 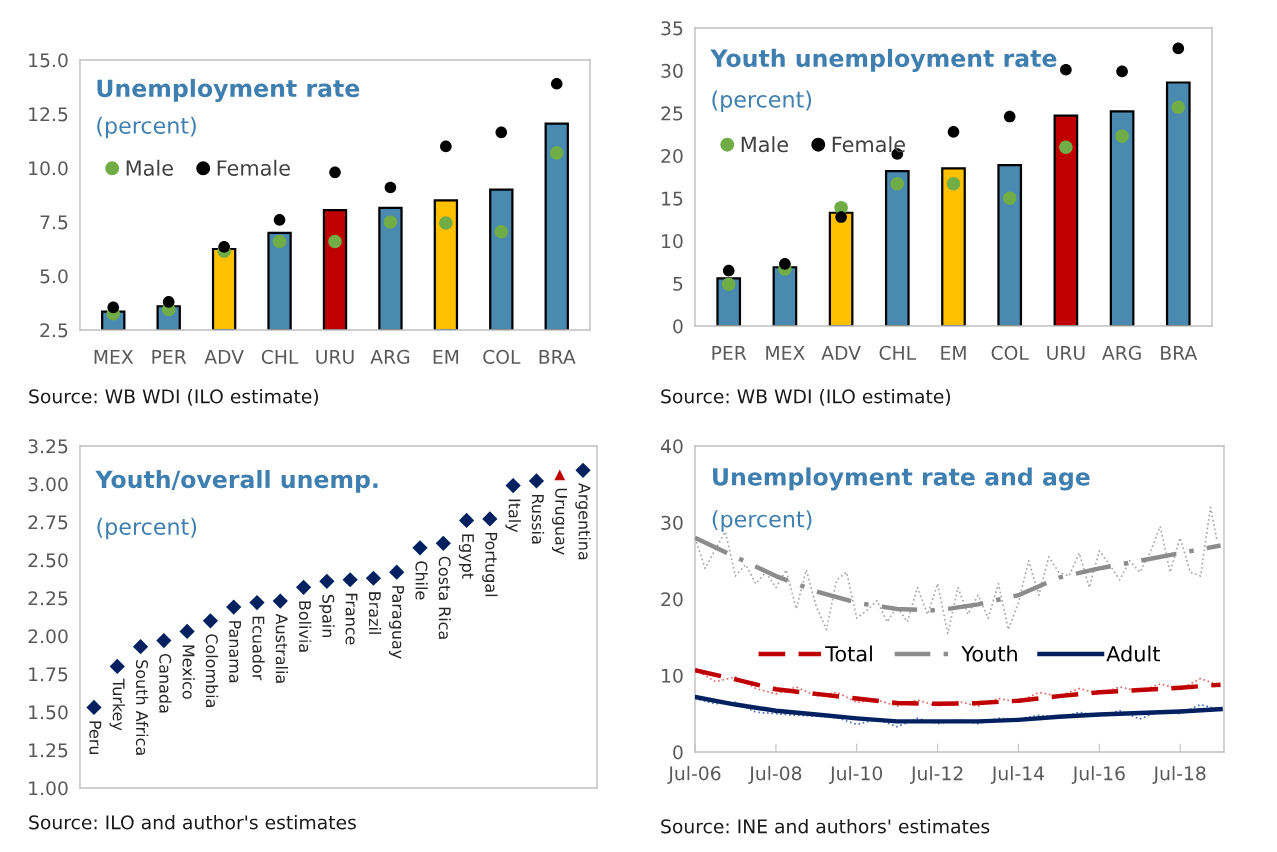 I want to click on category-label: Spain, so click(x=327, y=616).